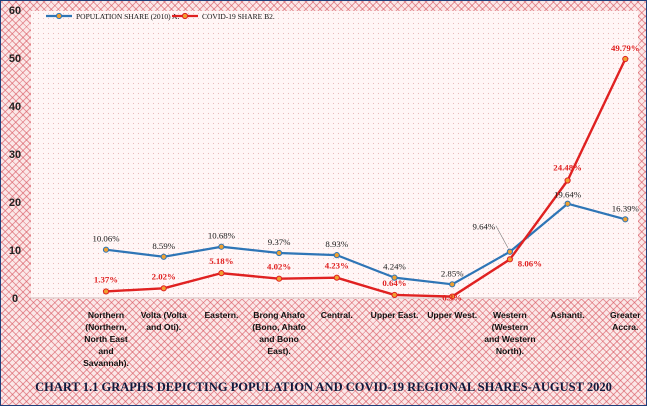  Describe the element at coordinates (279, 333) in the screenshot. I see `x-tick-label: Brong Ahafo (Bono, Ahafo and Bono East).` at that location.